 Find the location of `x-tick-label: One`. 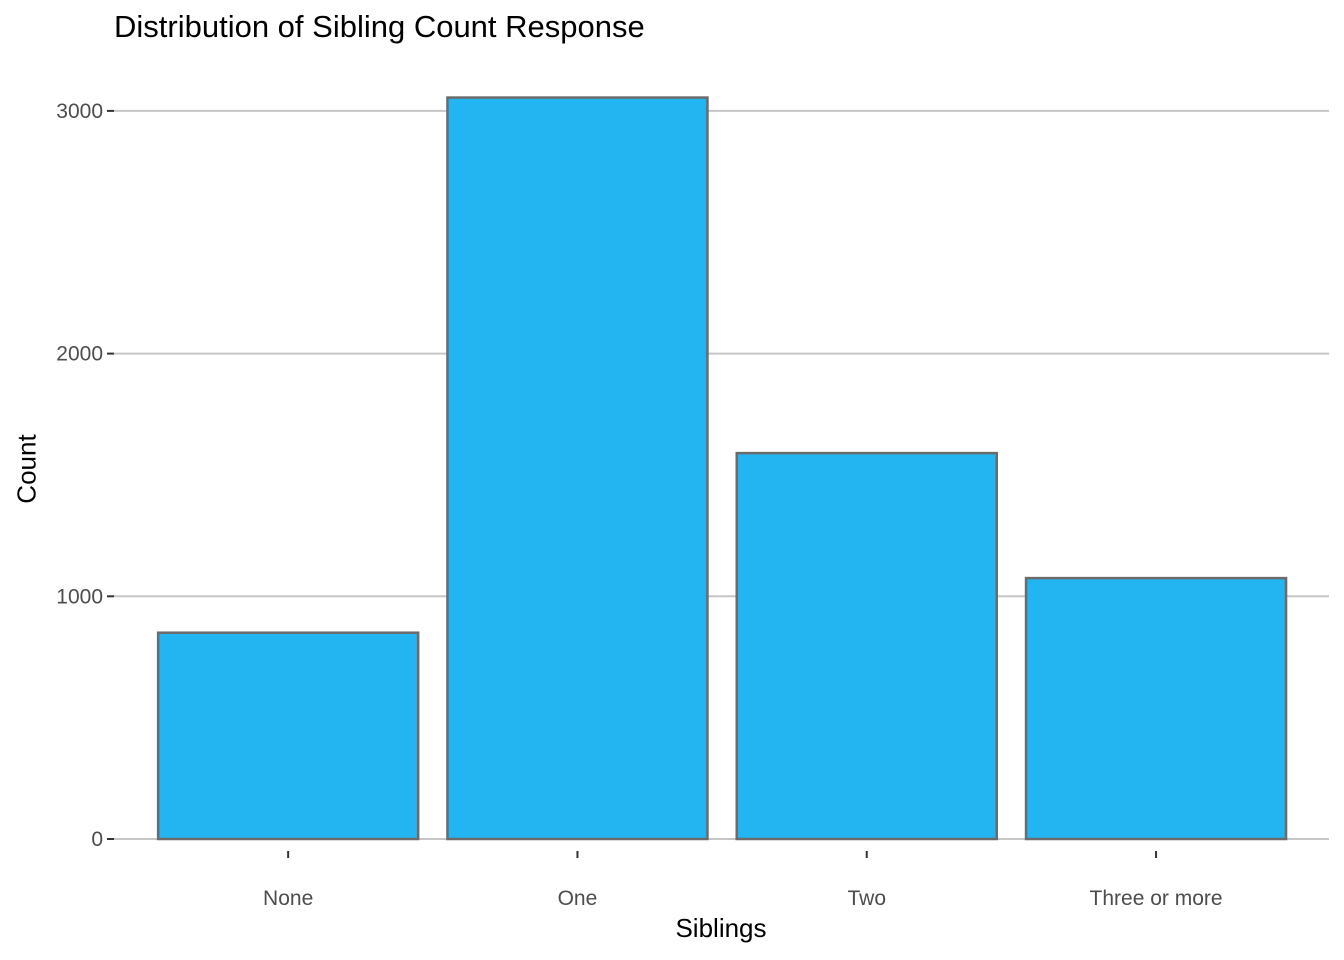

x-tick-label: One is located at coordinates (578, 898).